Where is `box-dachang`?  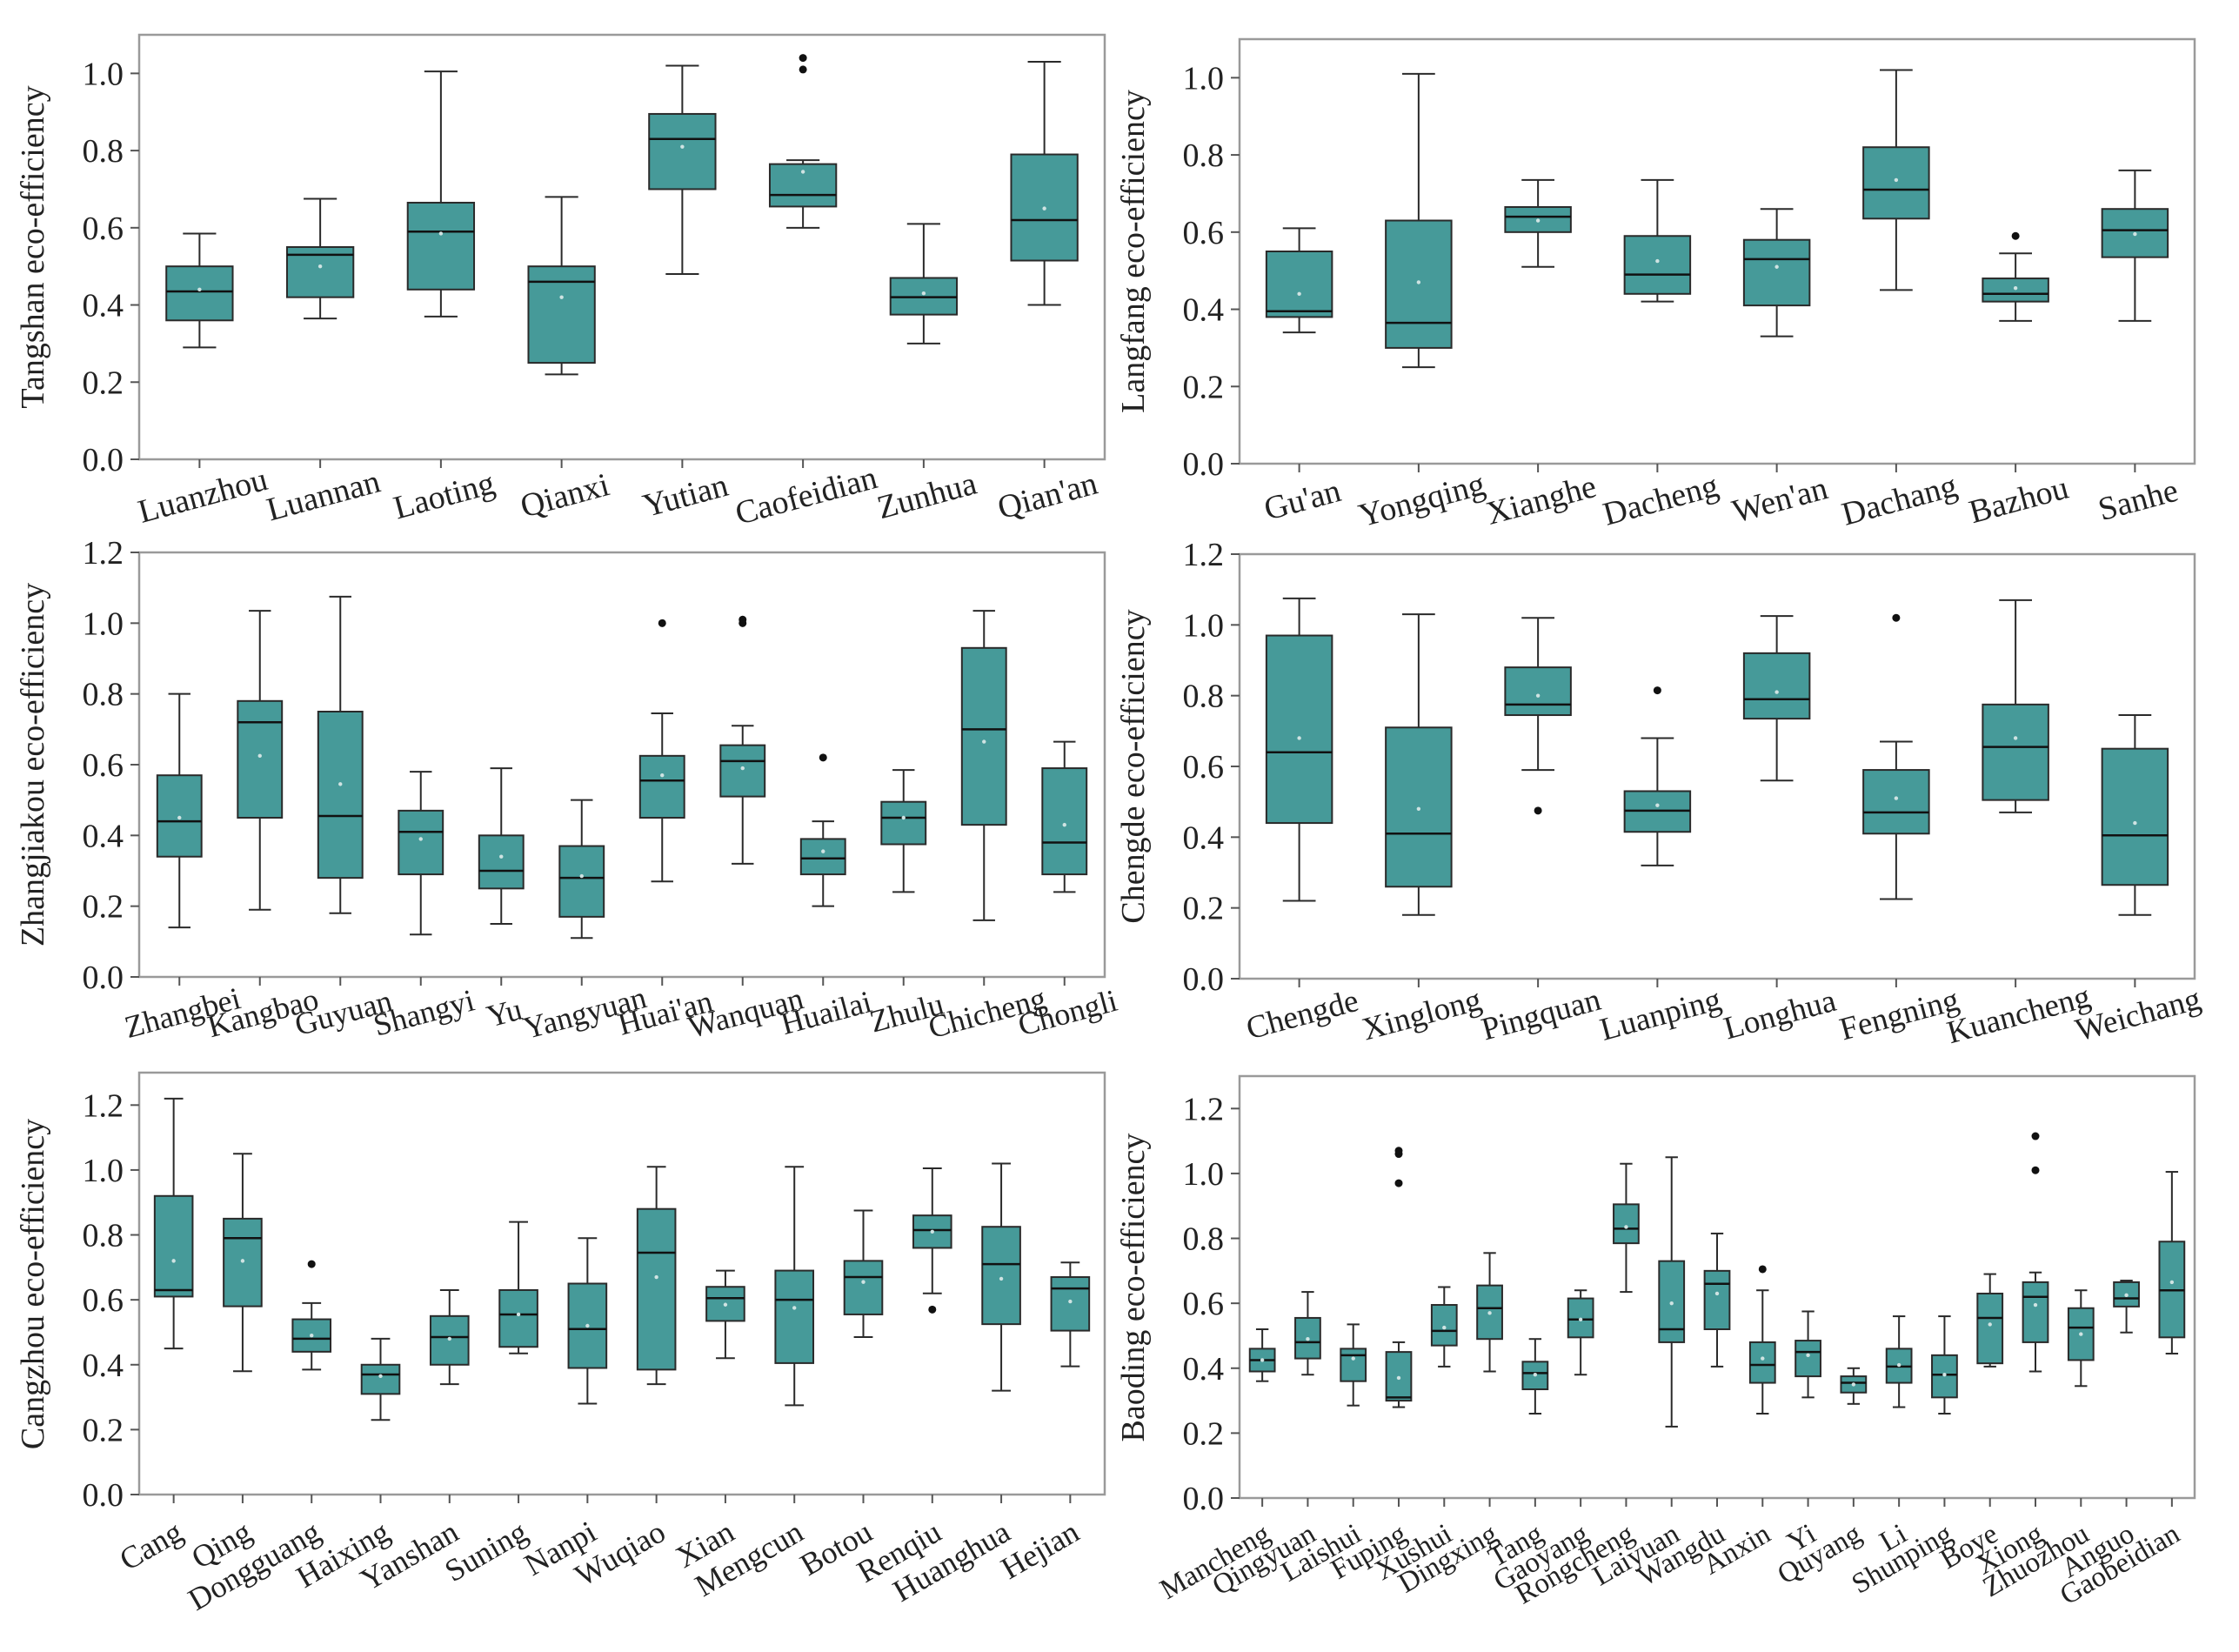 box-dachang is located at coordinates (1896, 180).